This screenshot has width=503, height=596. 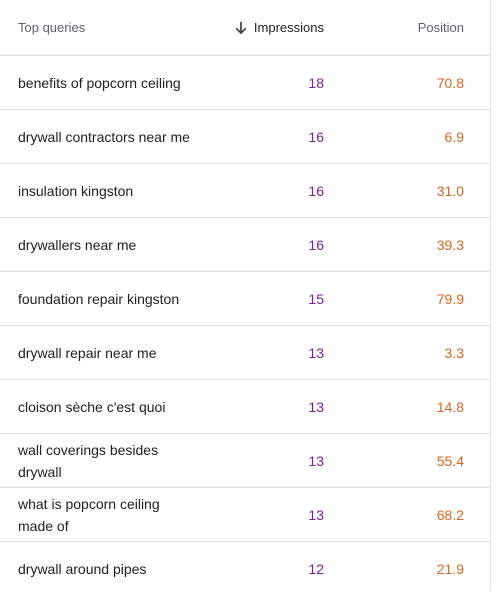 I want to click on query-cell: drywall contractors near me, so click(x=104, y=136).